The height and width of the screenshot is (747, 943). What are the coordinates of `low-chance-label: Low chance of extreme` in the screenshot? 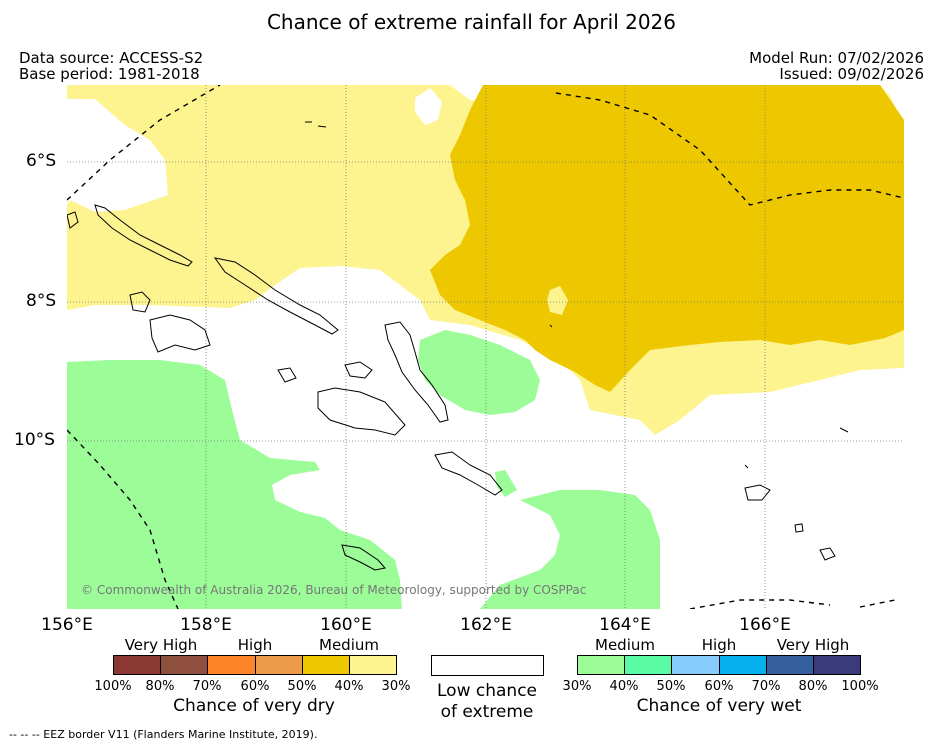 It's located at (487, 702).